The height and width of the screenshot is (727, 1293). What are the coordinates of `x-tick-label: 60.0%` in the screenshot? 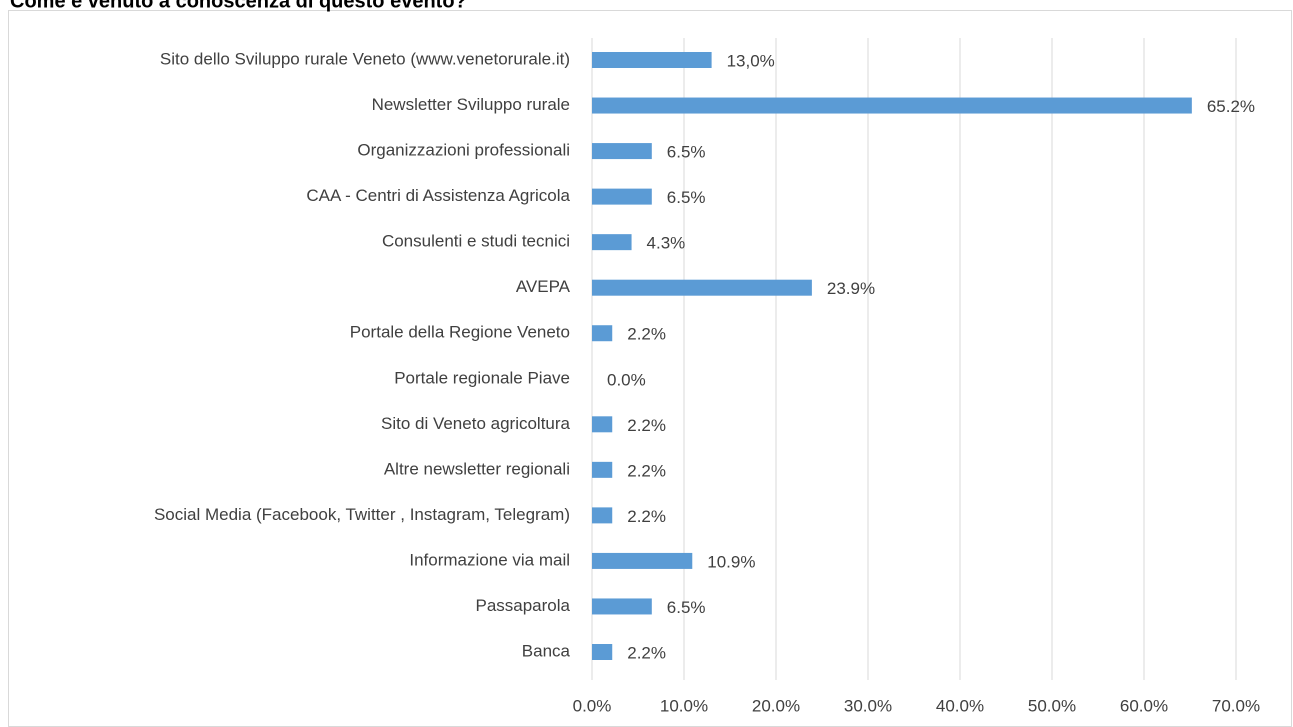 It's located at (1144, 705).